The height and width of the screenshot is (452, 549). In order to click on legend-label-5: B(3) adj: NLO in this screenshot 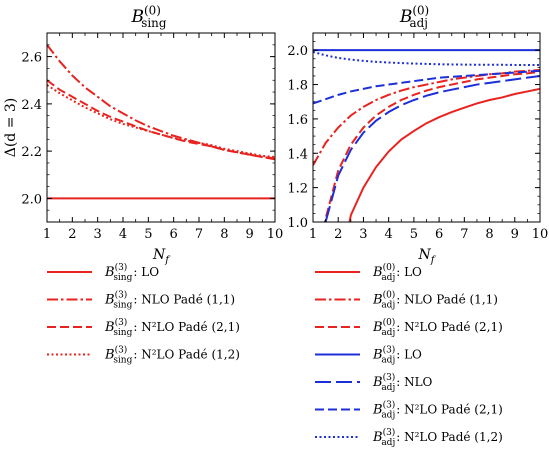, I will do `click(402, 382)`.